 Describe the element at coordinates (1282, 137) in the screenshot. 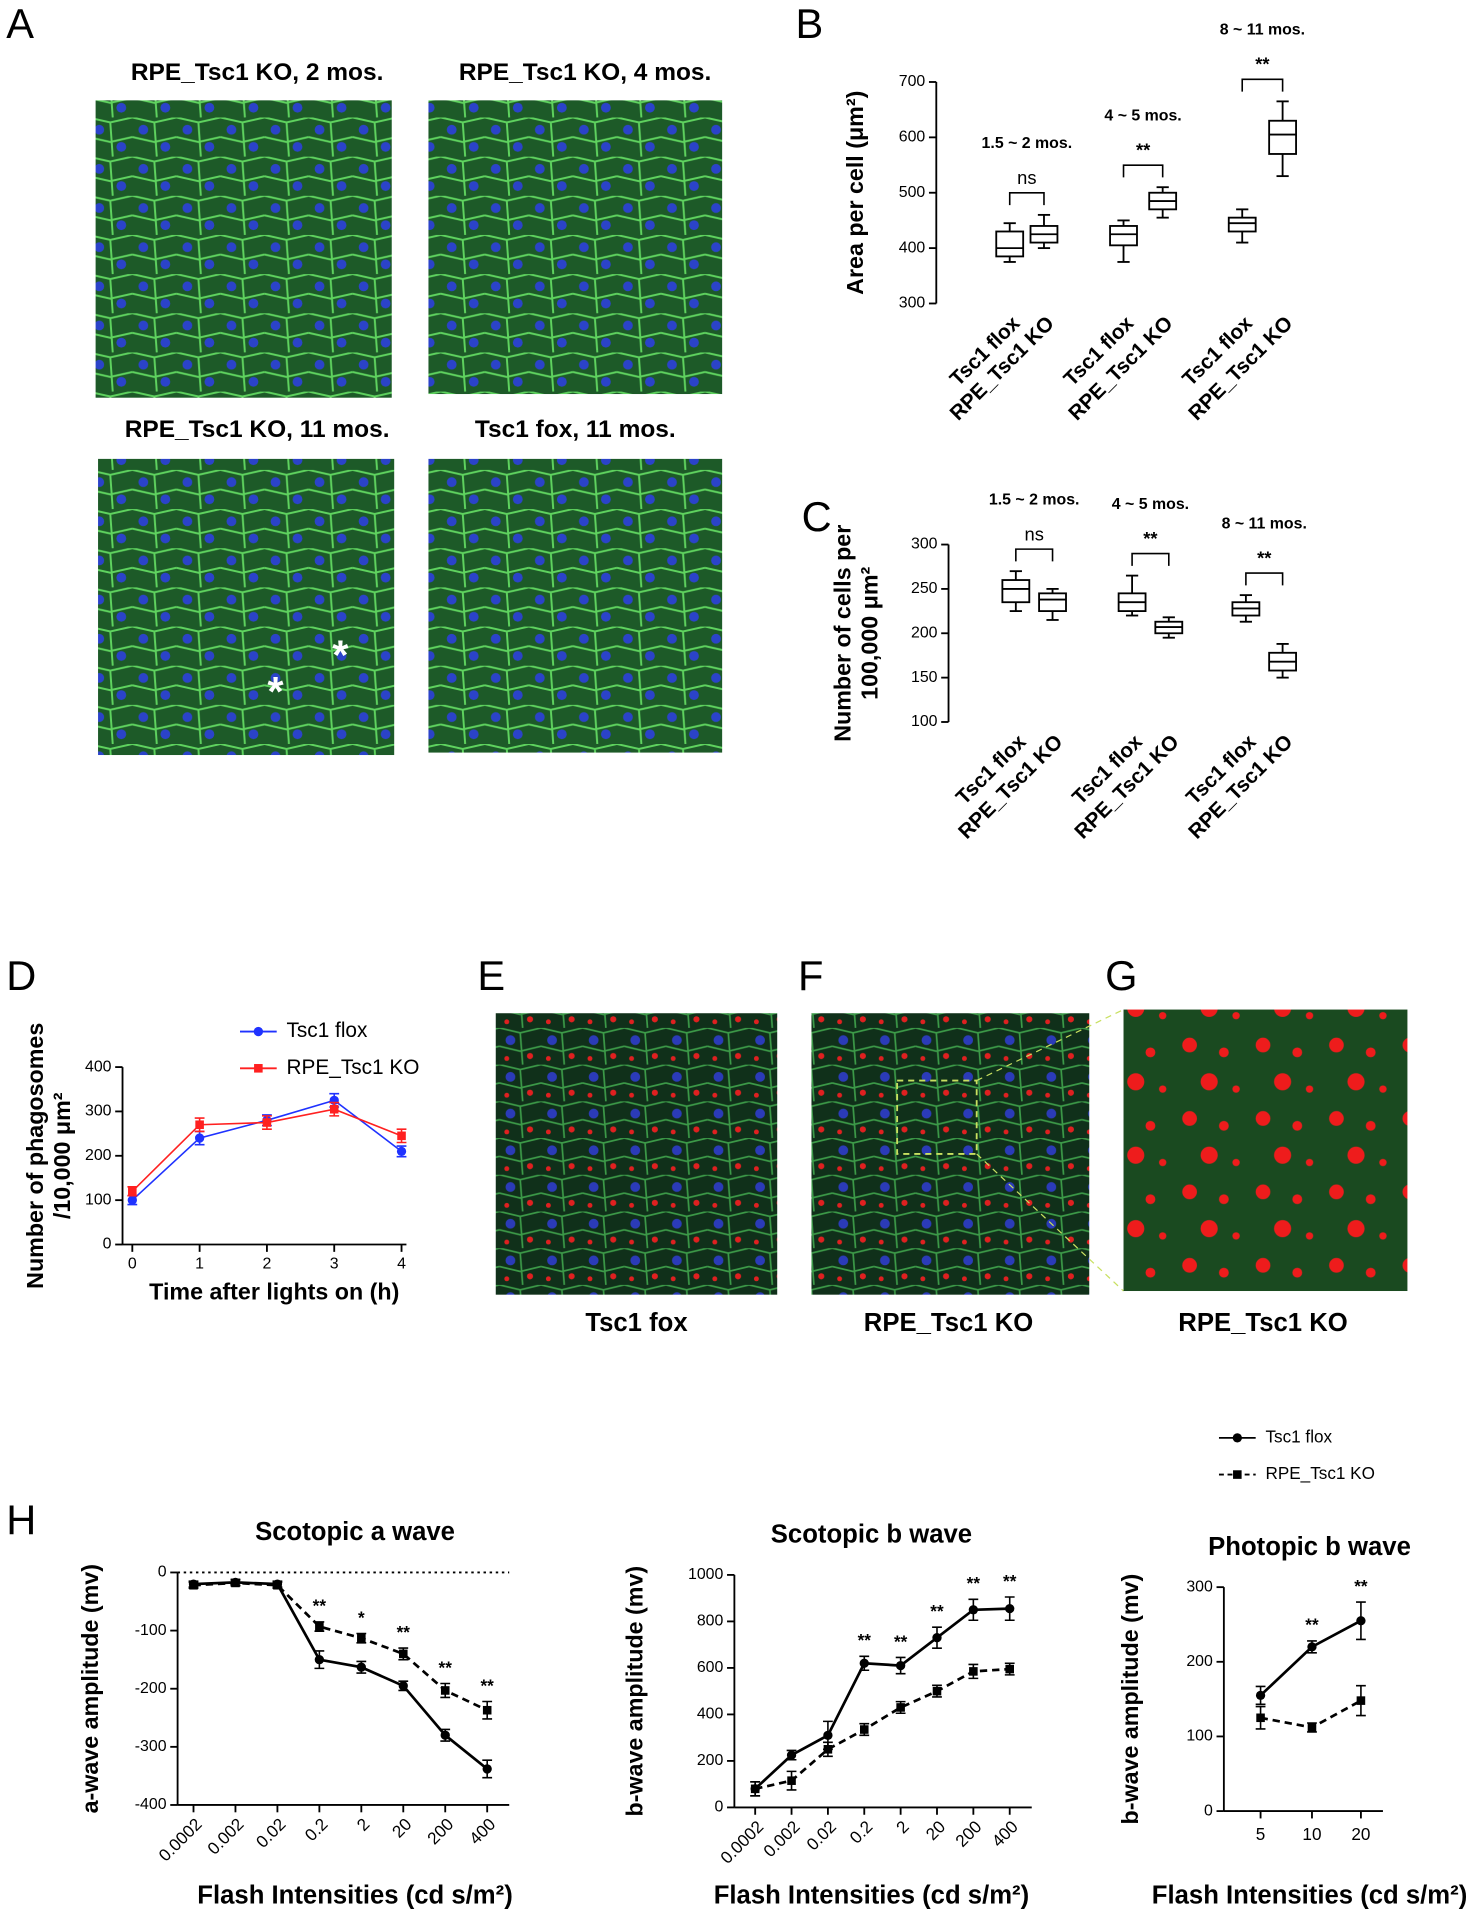

I see `box` at that location.